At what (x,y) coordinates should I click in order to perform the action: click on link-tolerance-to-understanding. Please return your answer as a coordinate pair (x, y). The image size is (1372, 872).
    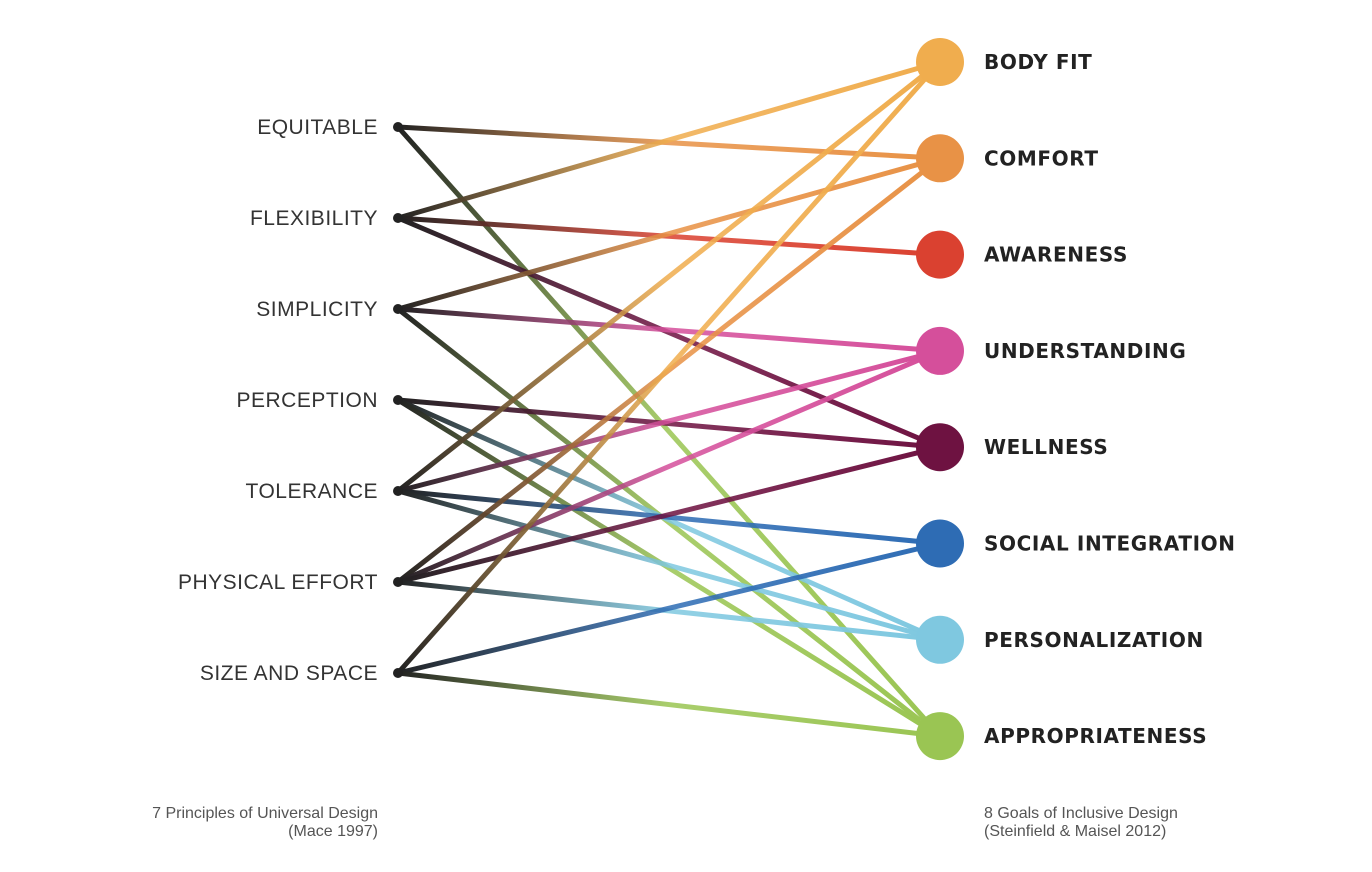
    Looking at the image, I should click on (669, 421).